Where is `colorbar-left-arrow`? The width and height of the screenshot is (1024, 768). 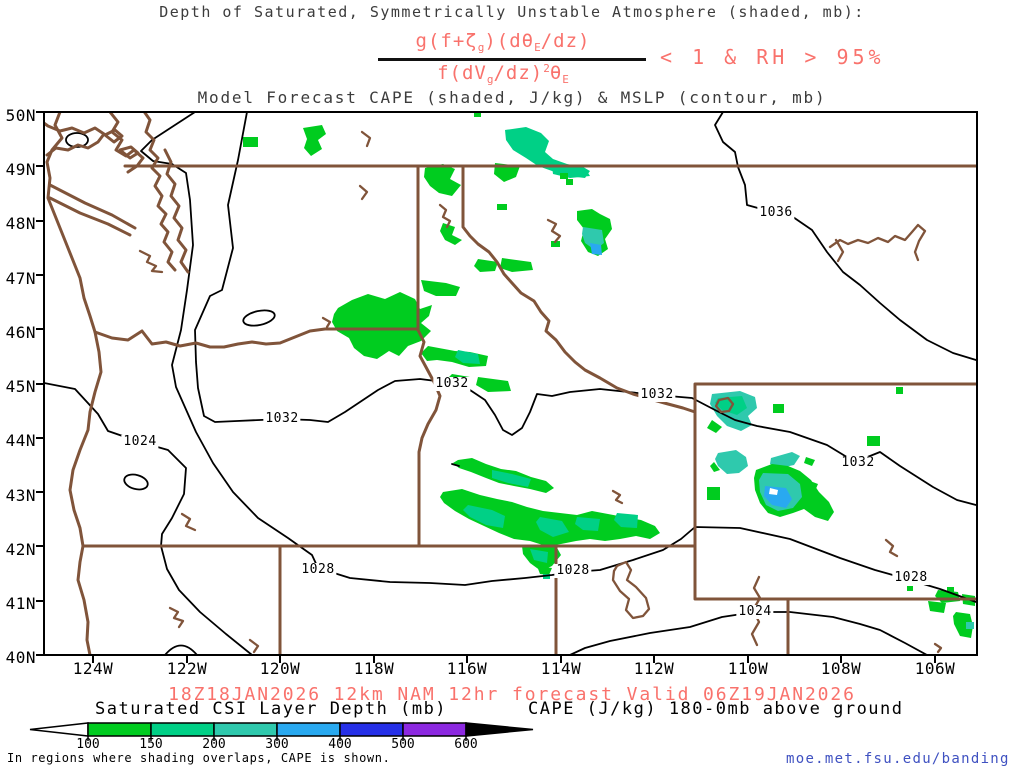
colorbar-left-arrow is located at coordinates (59, 729).